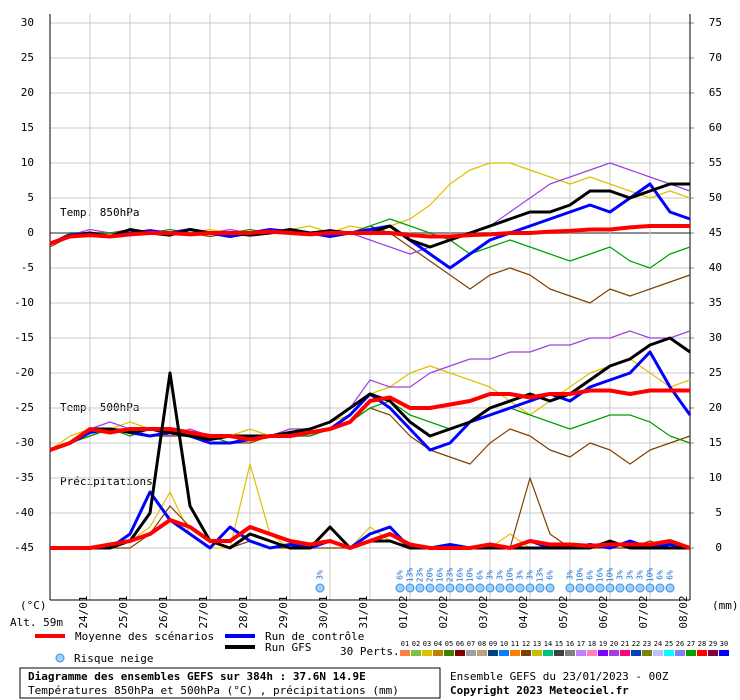 This screenshot has height=700, width=740. What do you see at coordinates (99, 212) in the screenshot?
I see `annotation: Temp. 850hPa` at bounding box center [99, 212].